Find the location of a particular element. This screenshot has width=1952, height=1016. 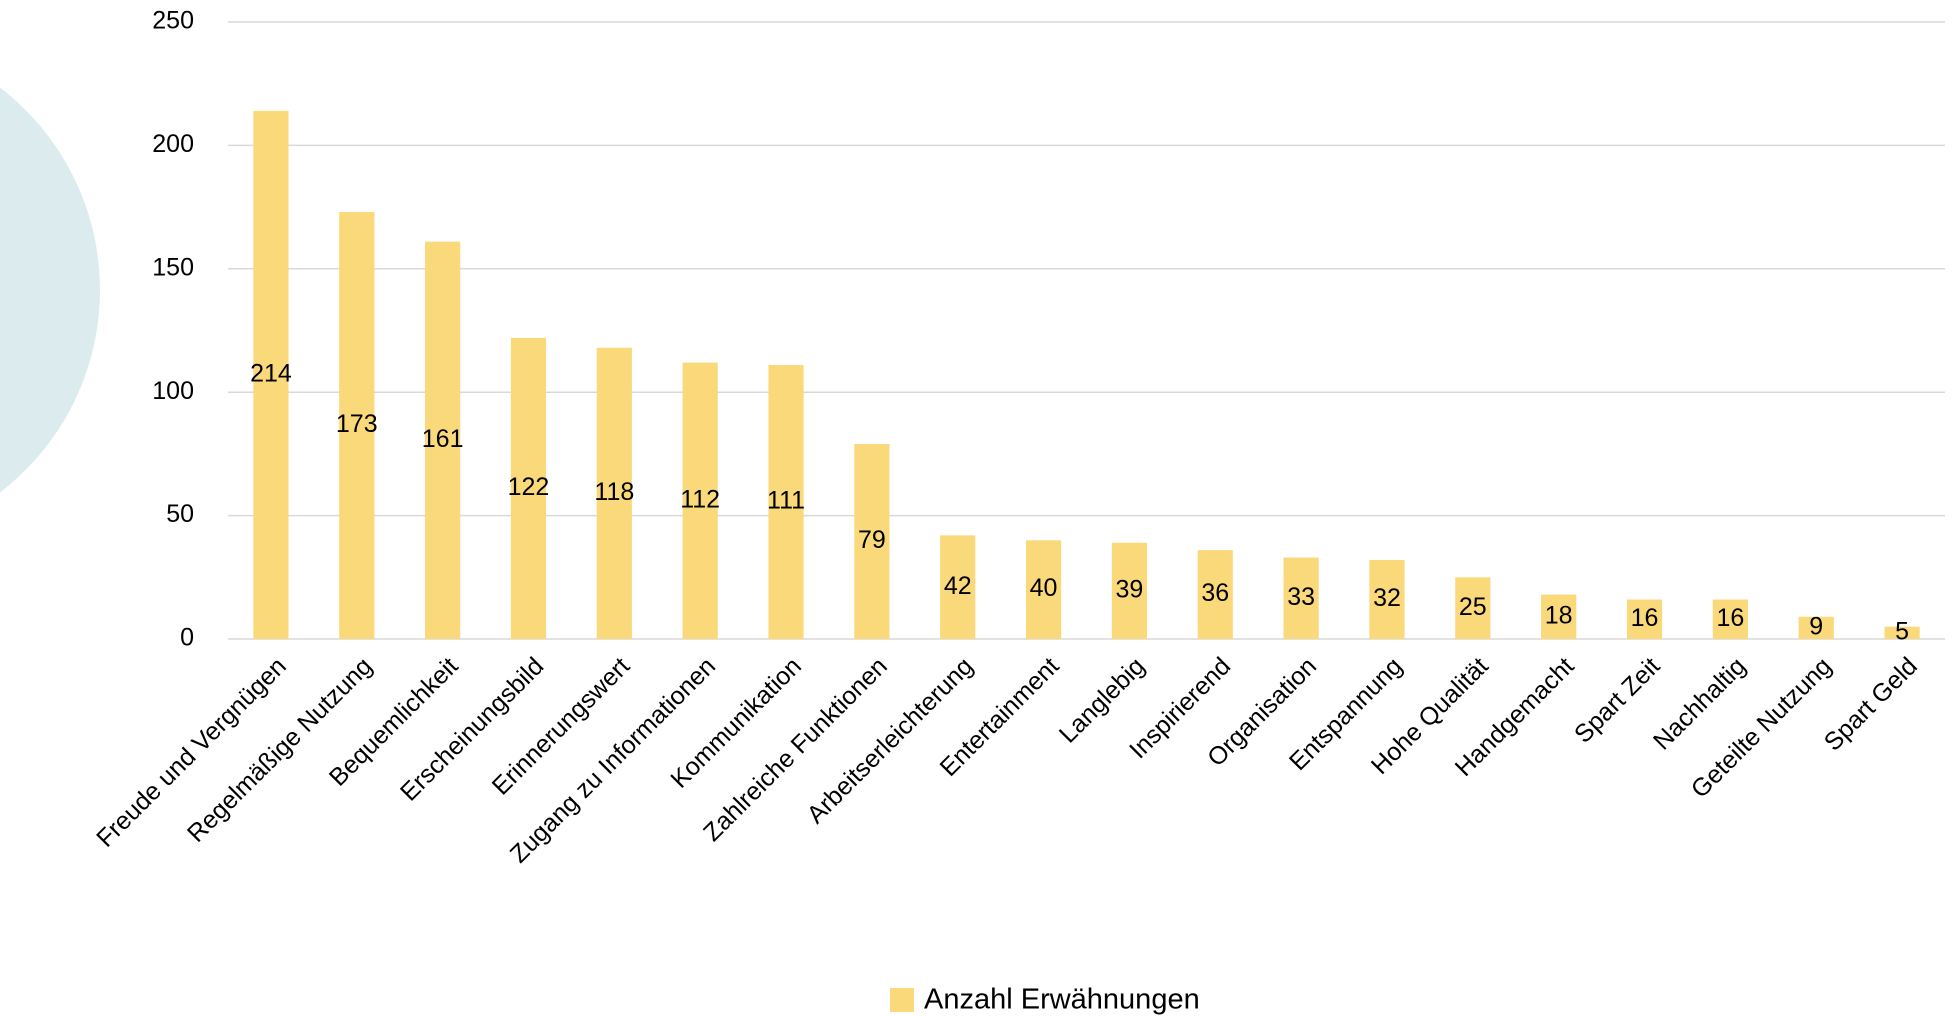

data-label: 111 is located at coordinates (786, 501).